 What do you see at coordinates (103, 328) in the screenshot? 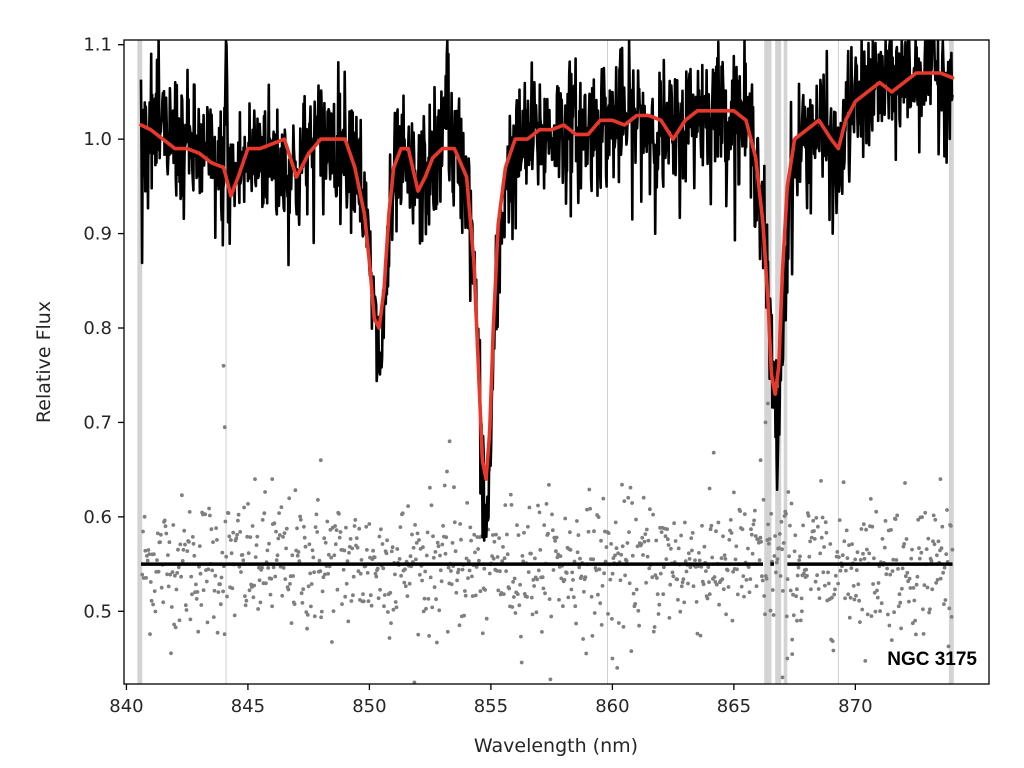
I see `y-axis: 0.5 0.6 0.7 0.8 0.9 1.0 1.1` at bounding box center [103, 328].